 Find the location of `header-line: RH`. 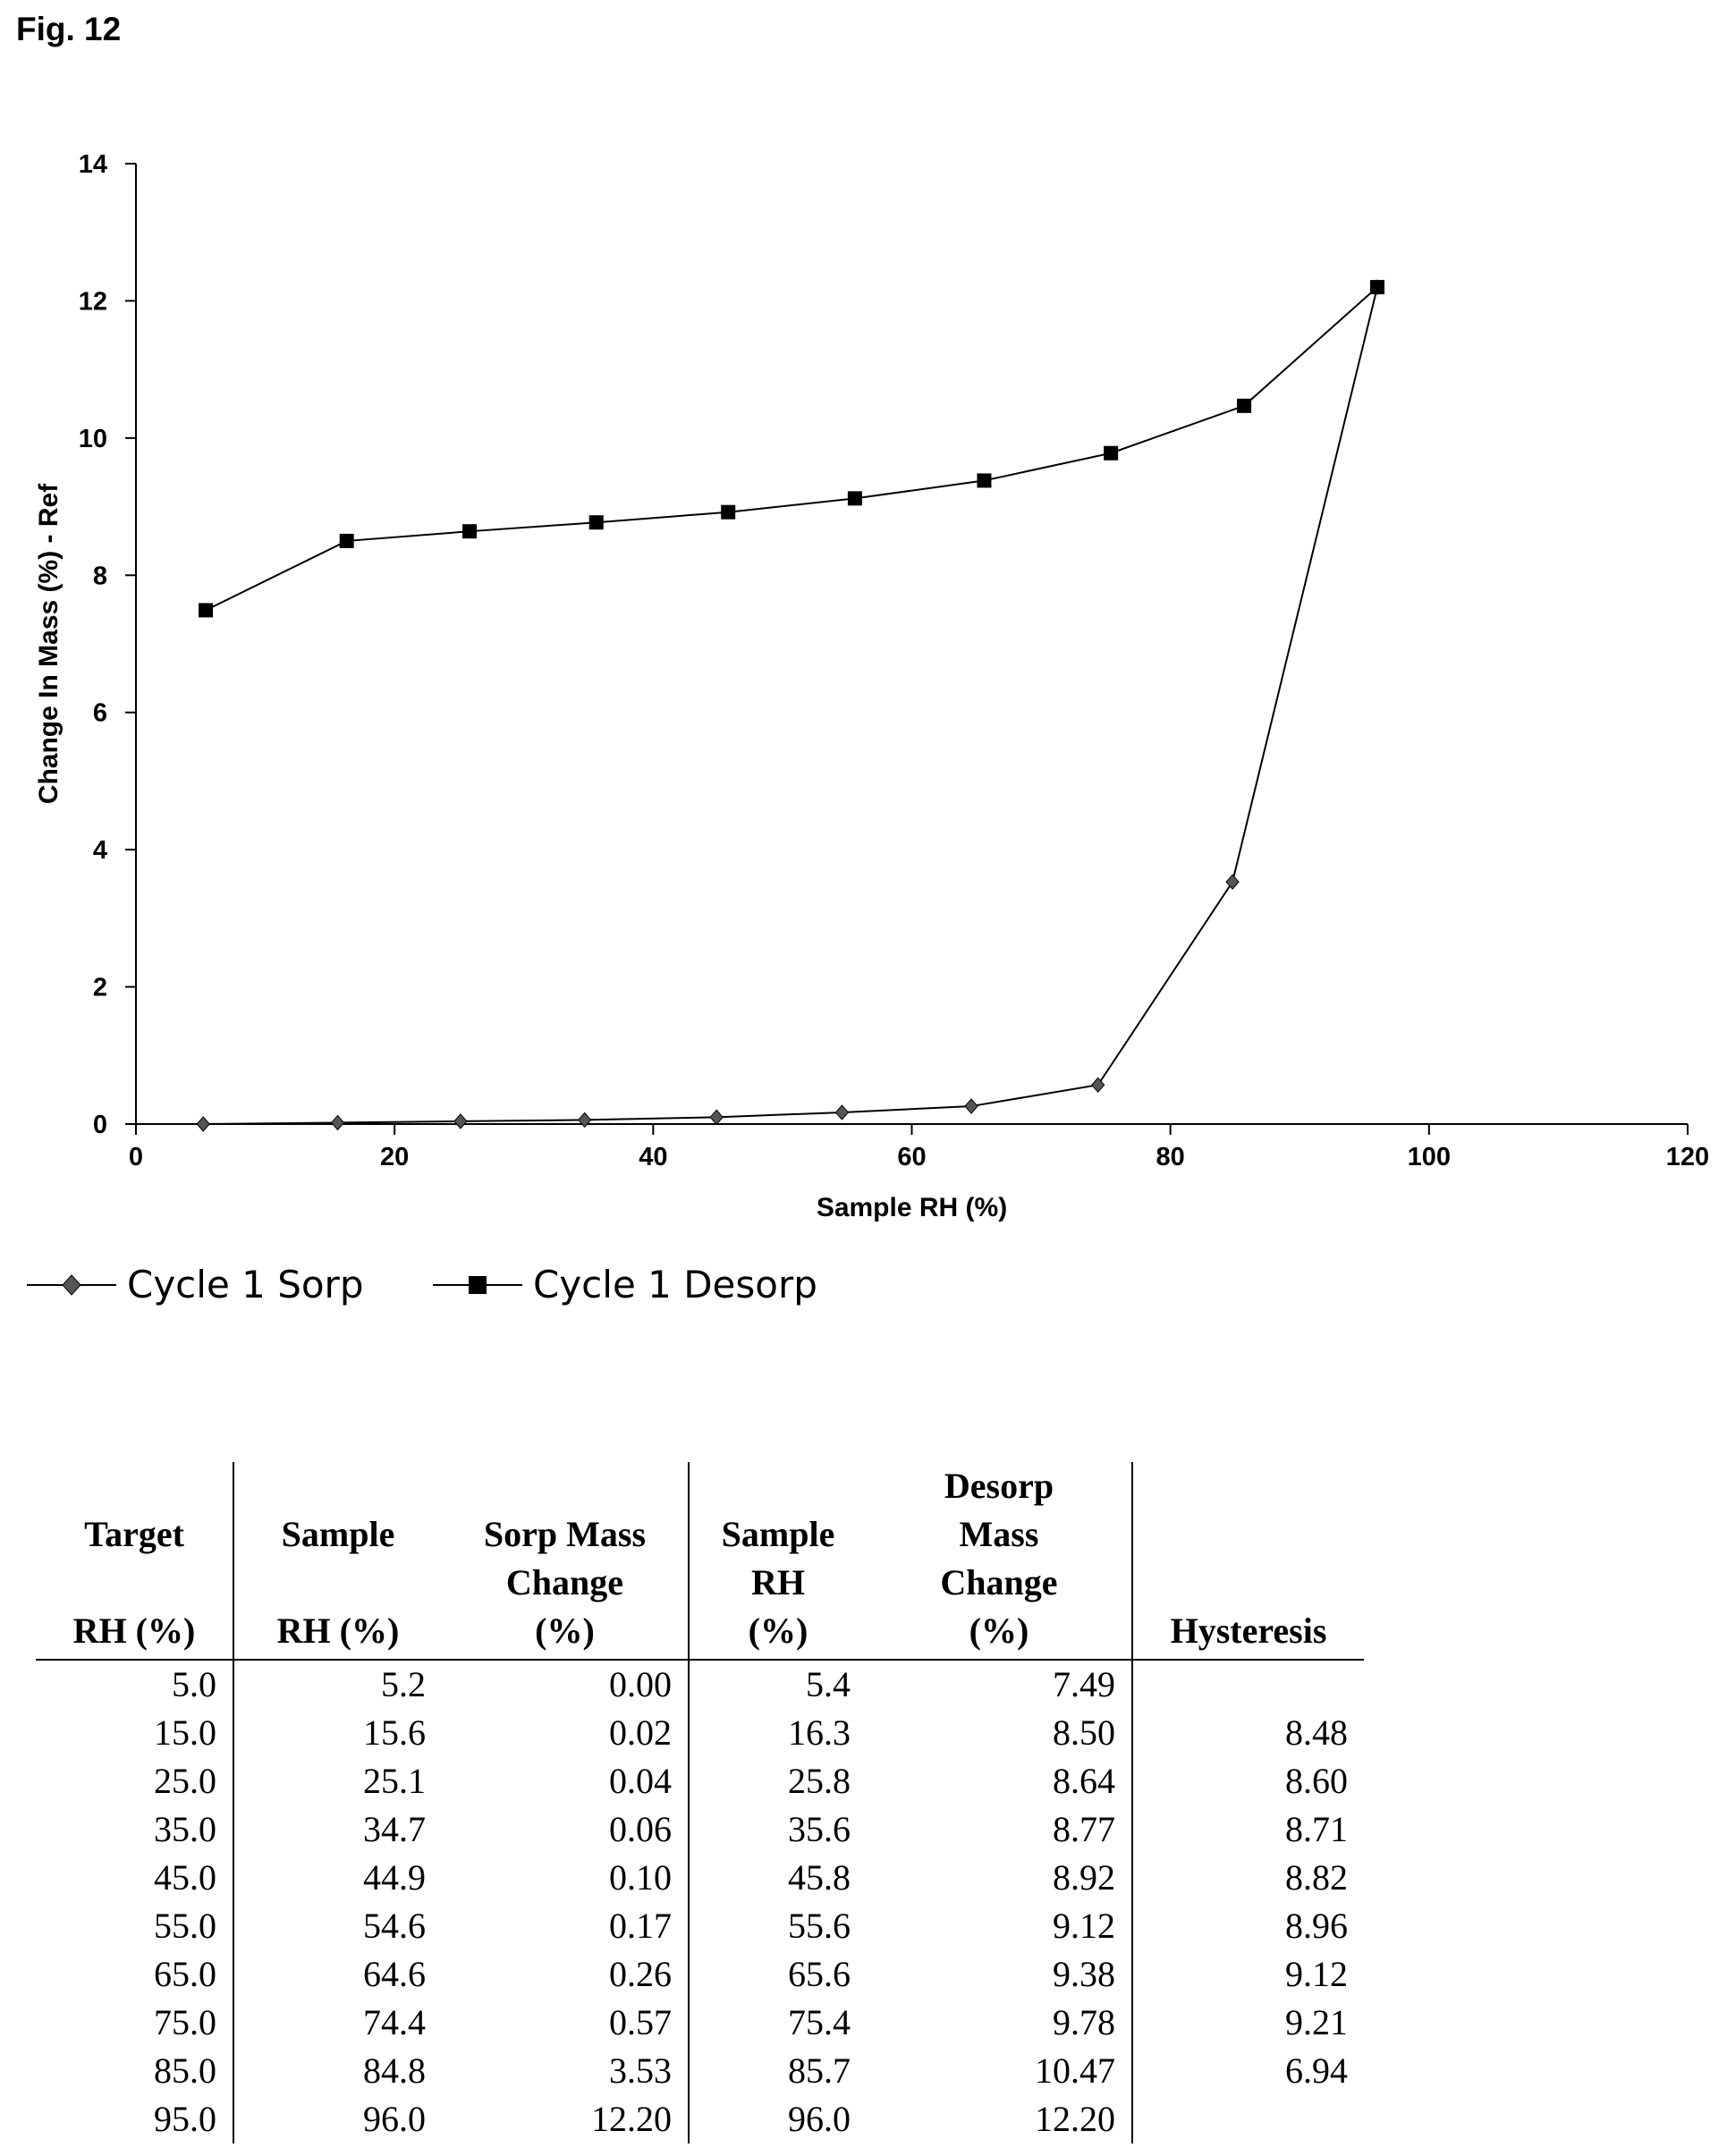

header-line: RH is located at coordinates (778, 1582).